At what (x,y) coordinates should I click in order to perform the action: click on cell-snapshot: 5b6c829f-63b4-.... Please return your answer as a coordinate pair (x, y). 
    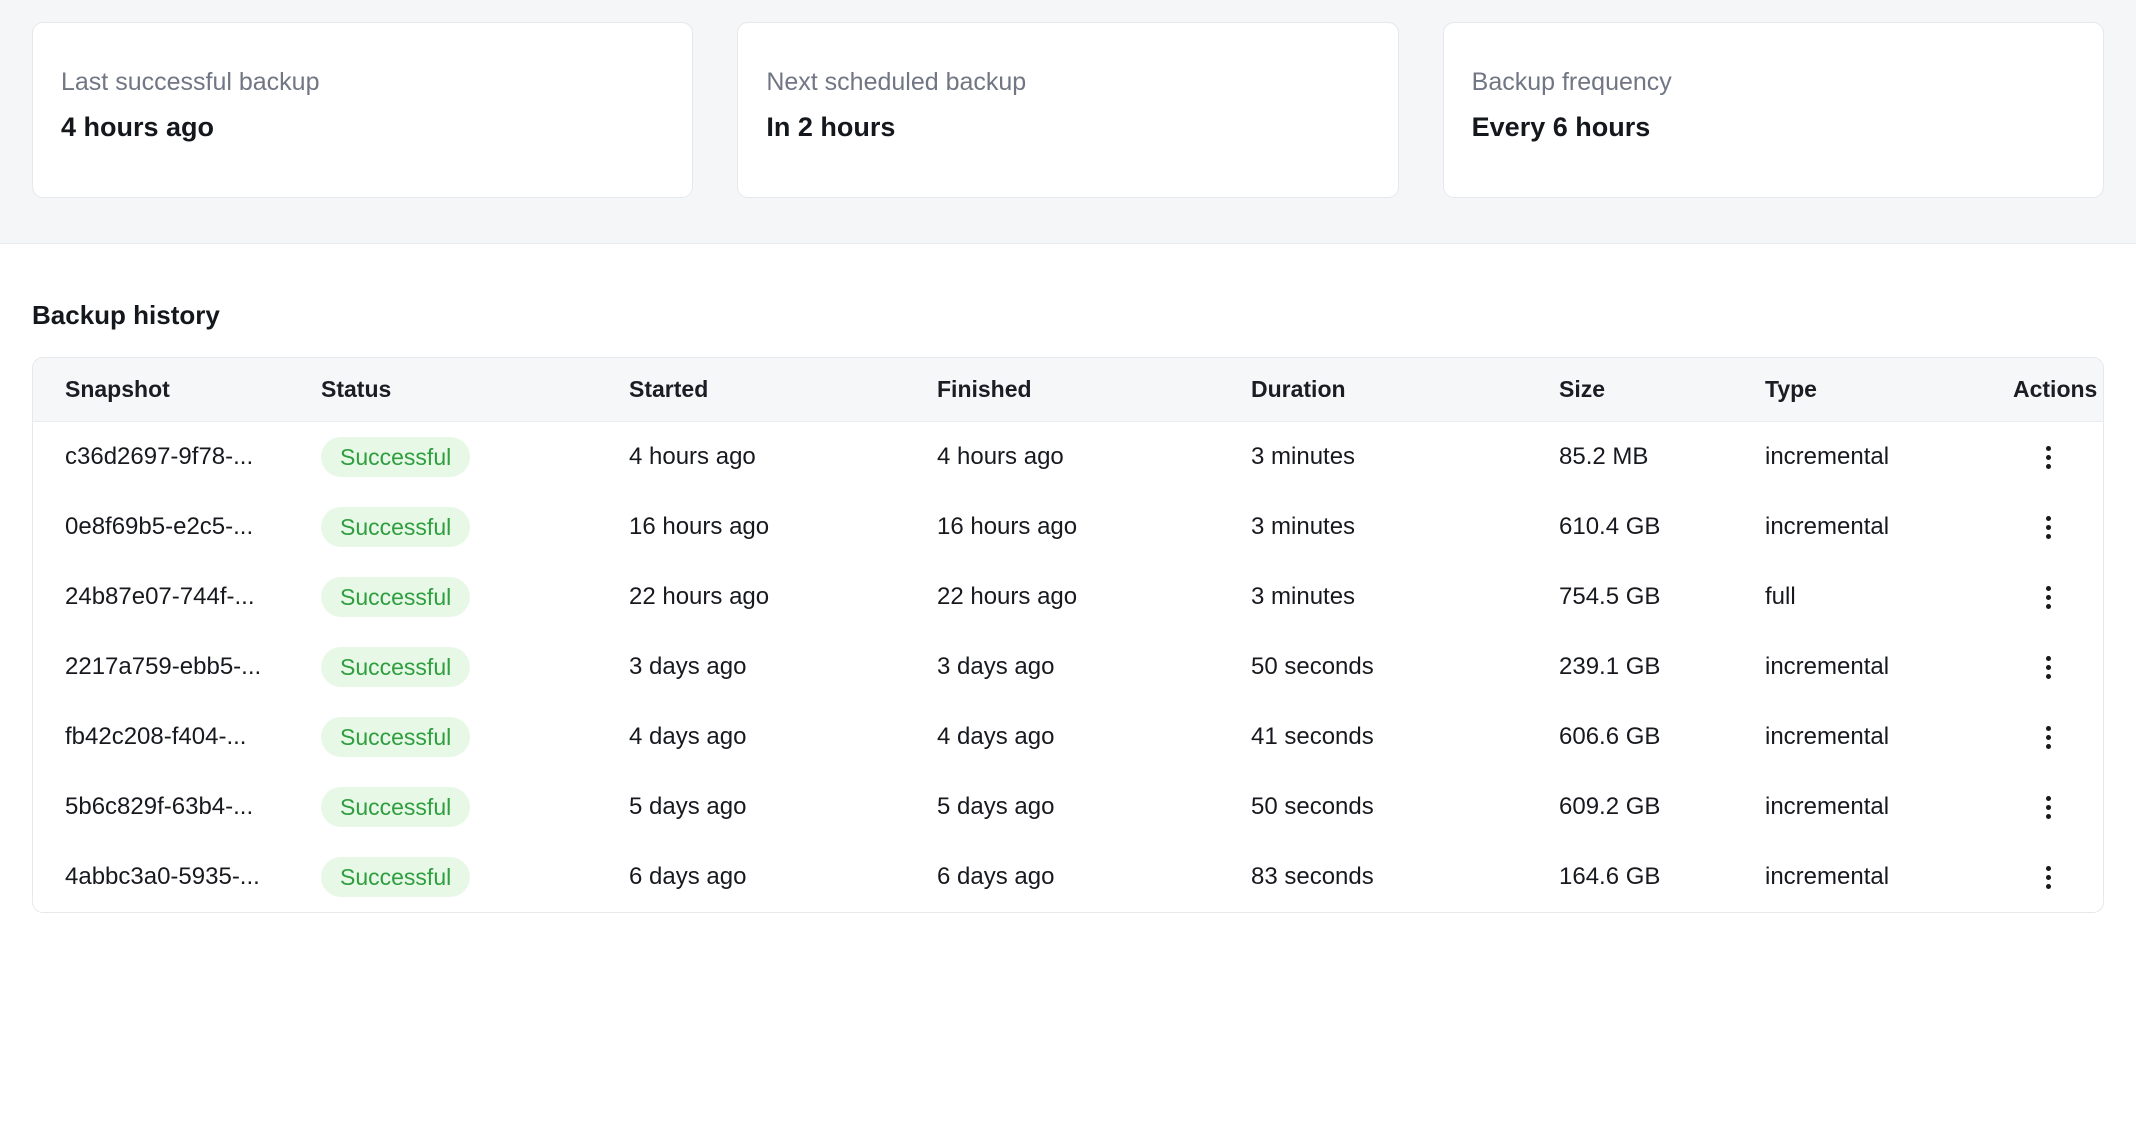
    Looking at the image, I should click on (159, 806).